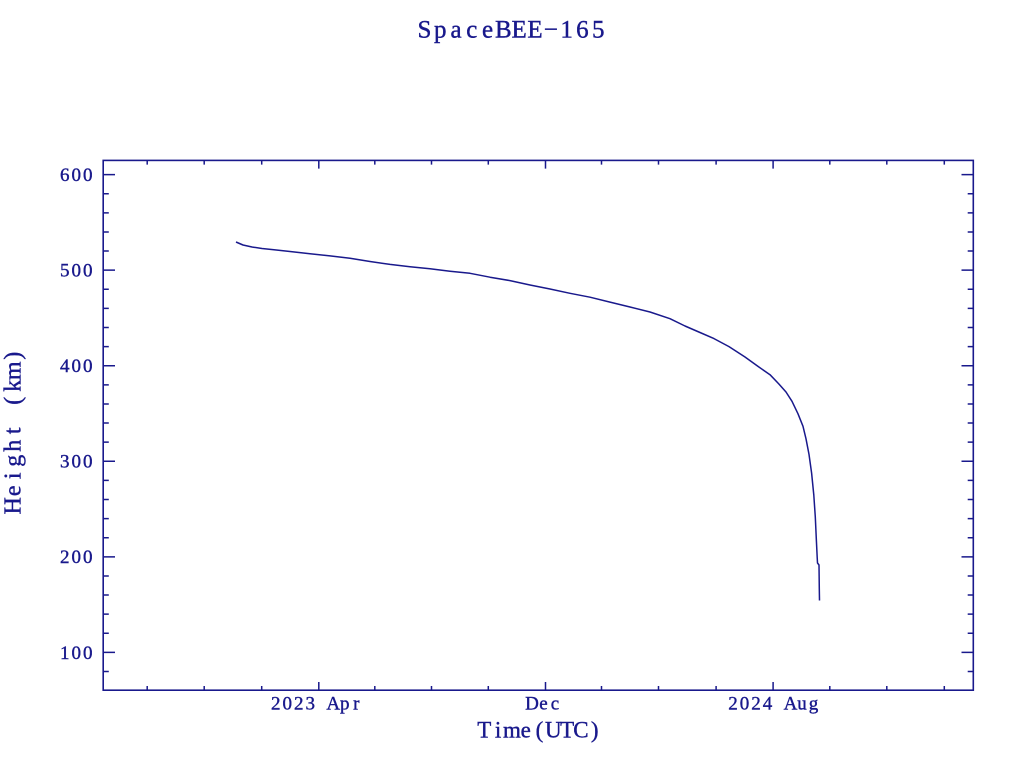  I want to click on svg-text: Time(UTC), so click(537, 730).